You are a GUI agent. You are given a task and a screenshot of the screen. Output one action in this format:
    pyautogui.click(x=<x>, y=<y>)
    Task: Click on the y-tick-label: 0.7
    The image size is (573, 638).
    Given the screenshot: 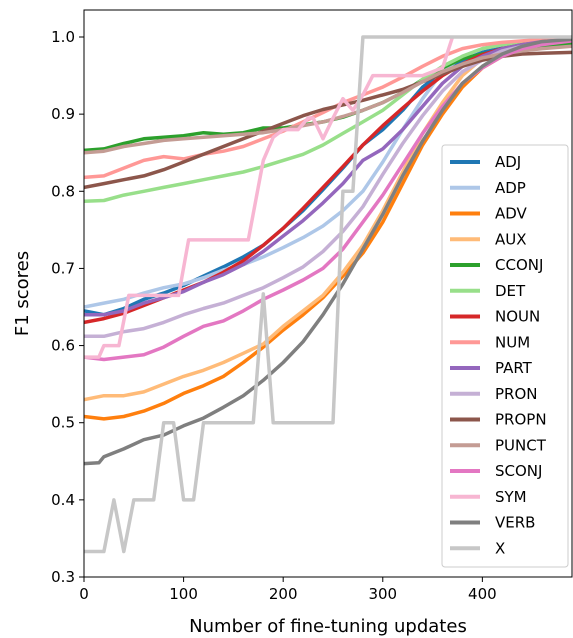 What is the action you would take?
    pyautogui.click(x=63, y=268)
    